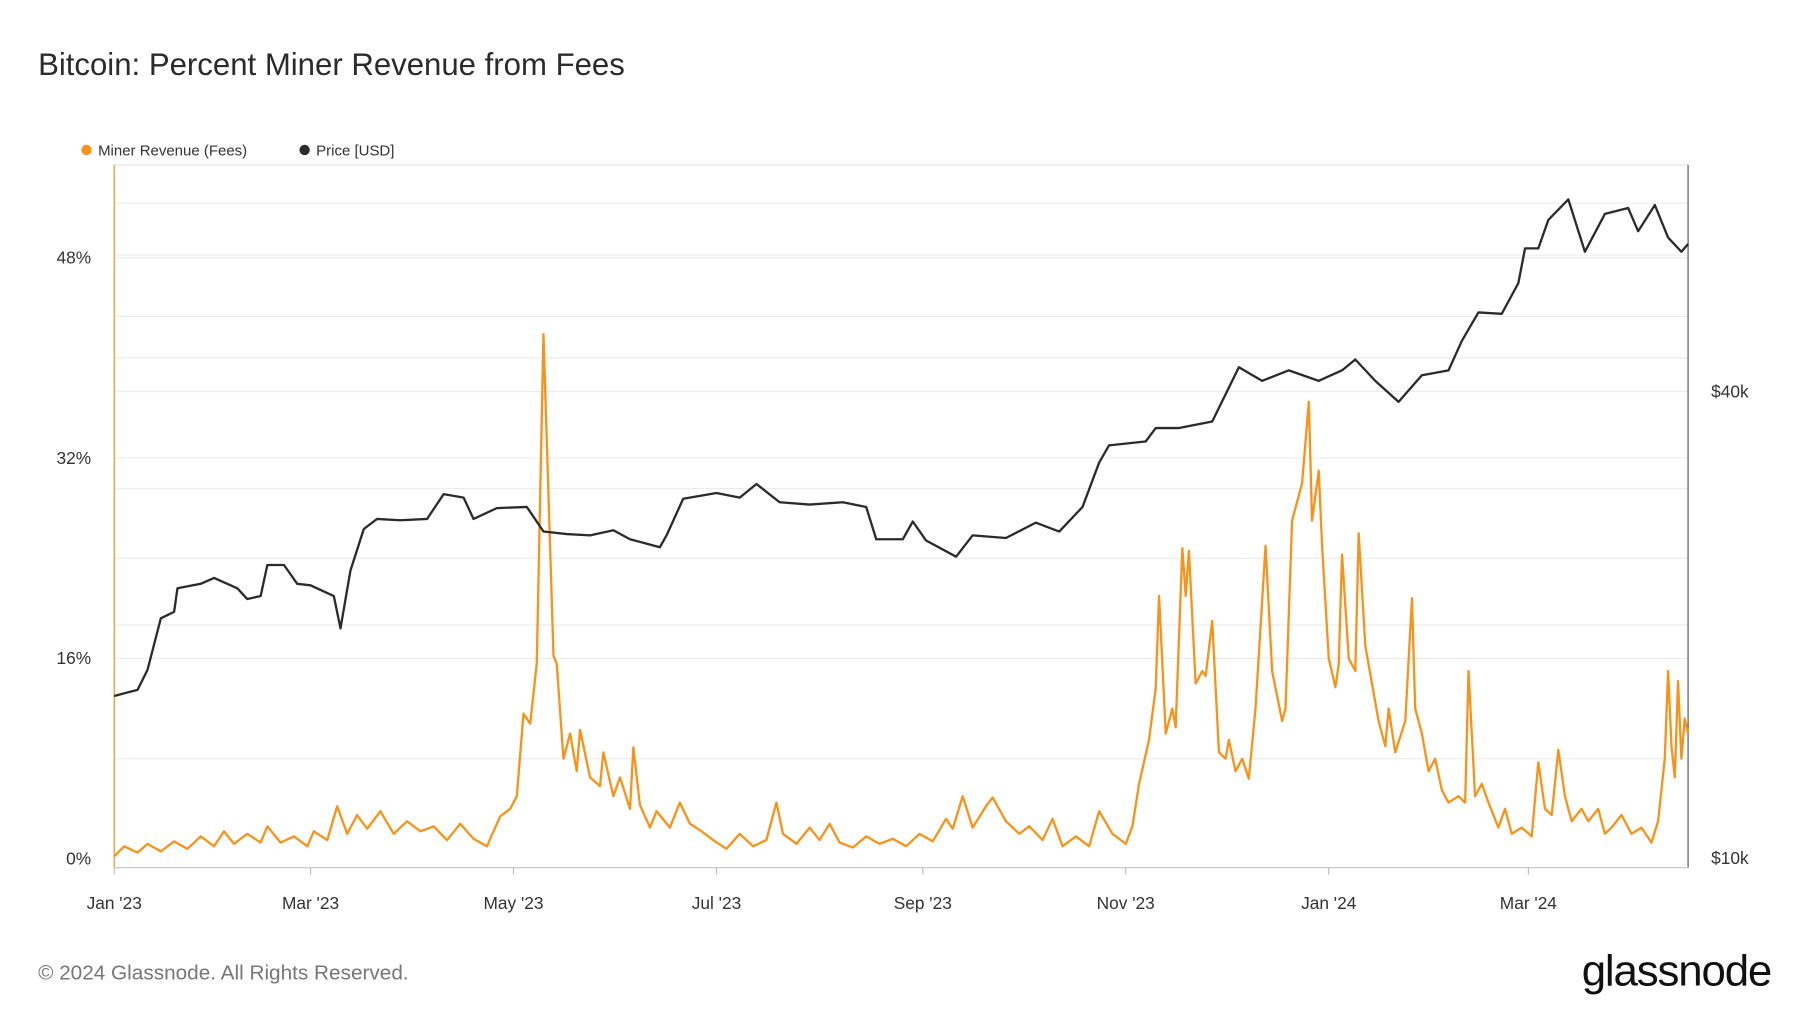 Image resolution: width=1800 pixels, height=1013 pixels. I want to click on legend-label-price: Price [USD], so click(355, 151).